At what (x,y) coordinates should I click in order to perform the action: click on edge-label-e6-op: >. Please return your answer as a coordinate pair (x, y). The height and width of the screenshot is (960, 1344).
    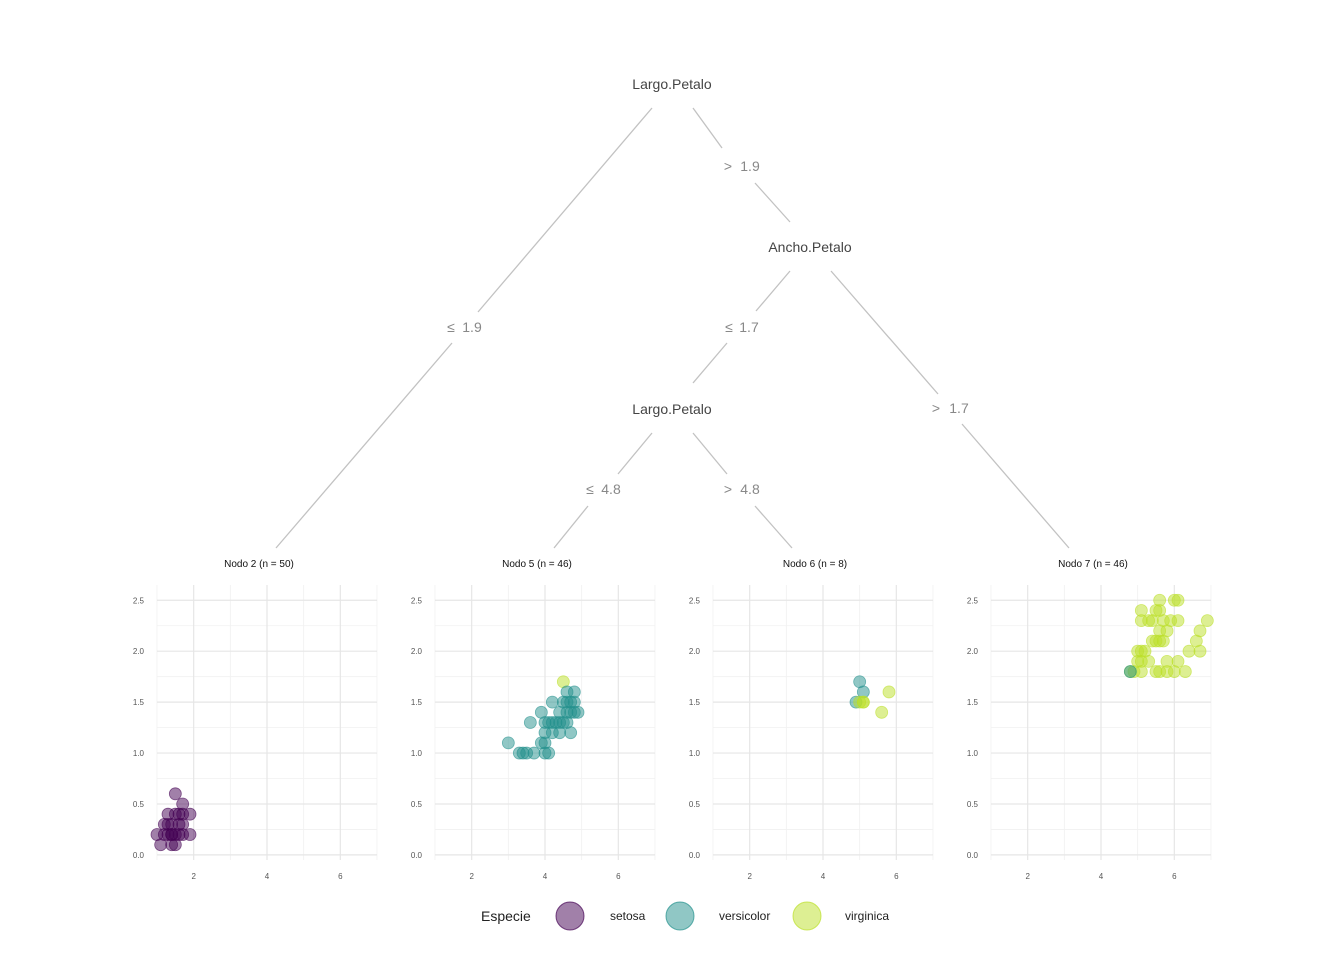
    Looking at the image, I should click on (728, 489).